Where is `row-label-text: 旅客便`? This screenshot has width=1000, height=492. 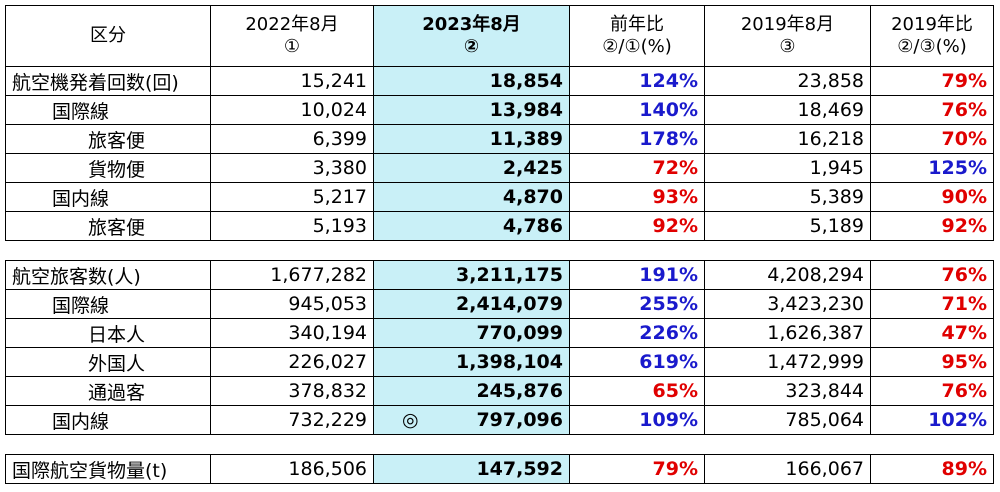
row-label-text: 旅客便 is located at coordinates (117, 140).